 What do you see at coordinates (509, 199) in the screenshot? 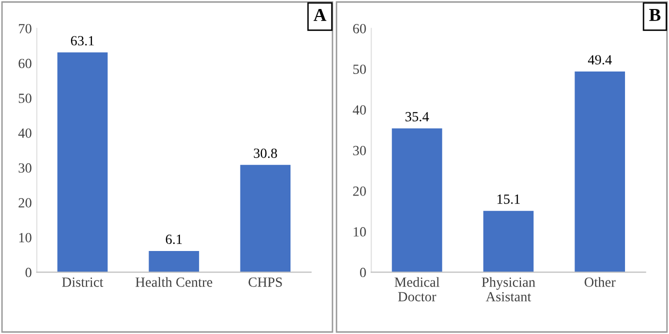
I see `data-label: 15.1` at bounding box center [509, 199].